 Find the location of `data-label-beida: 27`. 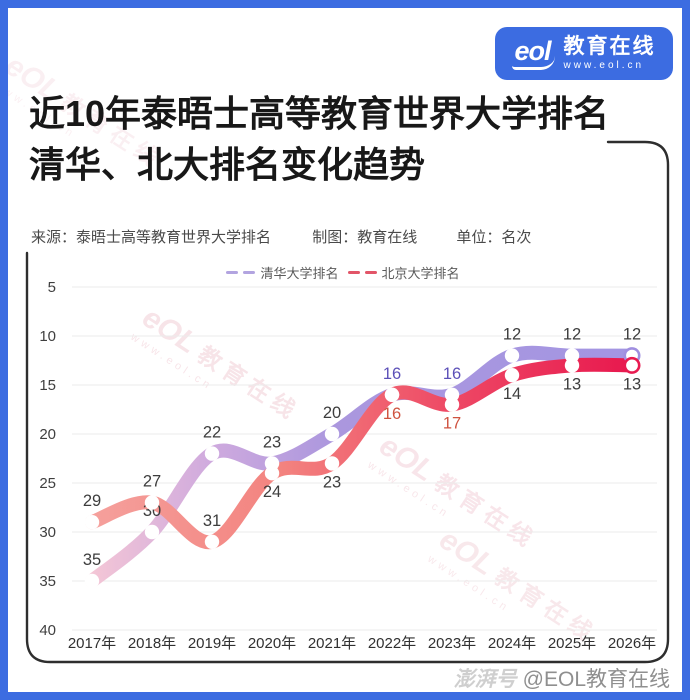

data-label-beida: 27 is located at coordinates (152, 482).